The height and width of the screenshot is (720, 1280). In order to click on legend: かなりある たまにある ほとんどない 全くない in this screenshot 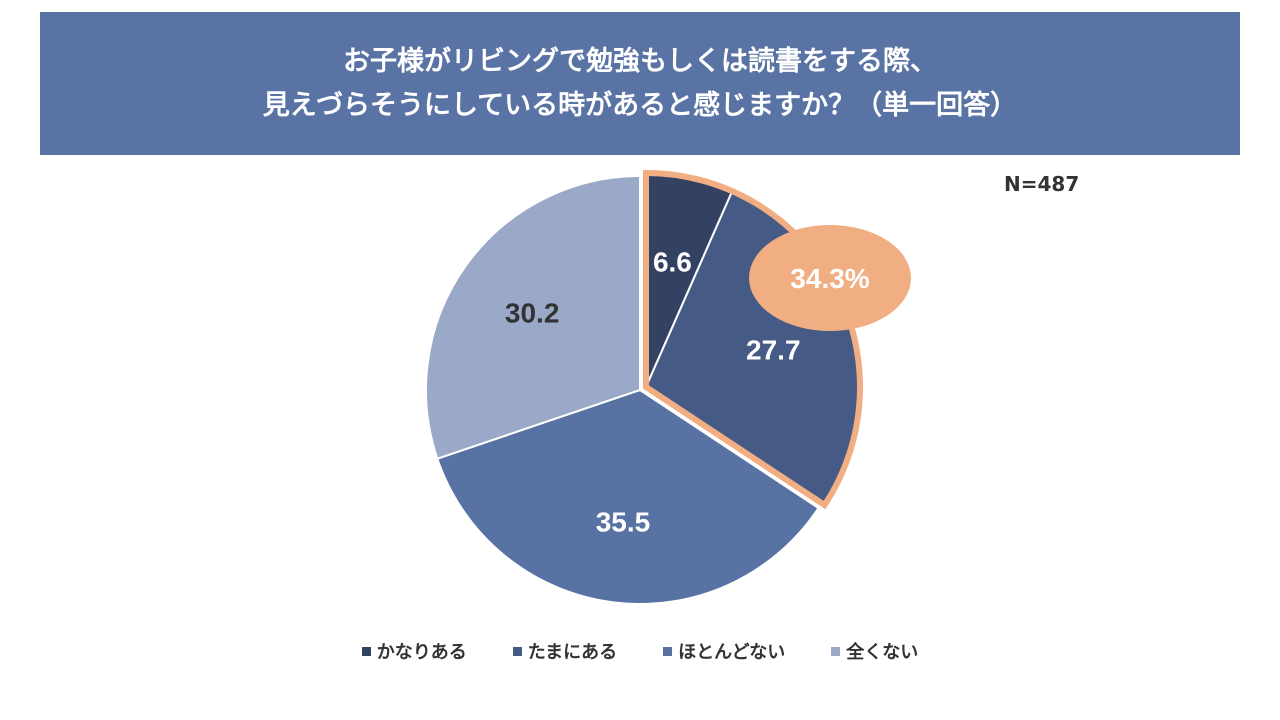, I will do `click(640, 651)`.